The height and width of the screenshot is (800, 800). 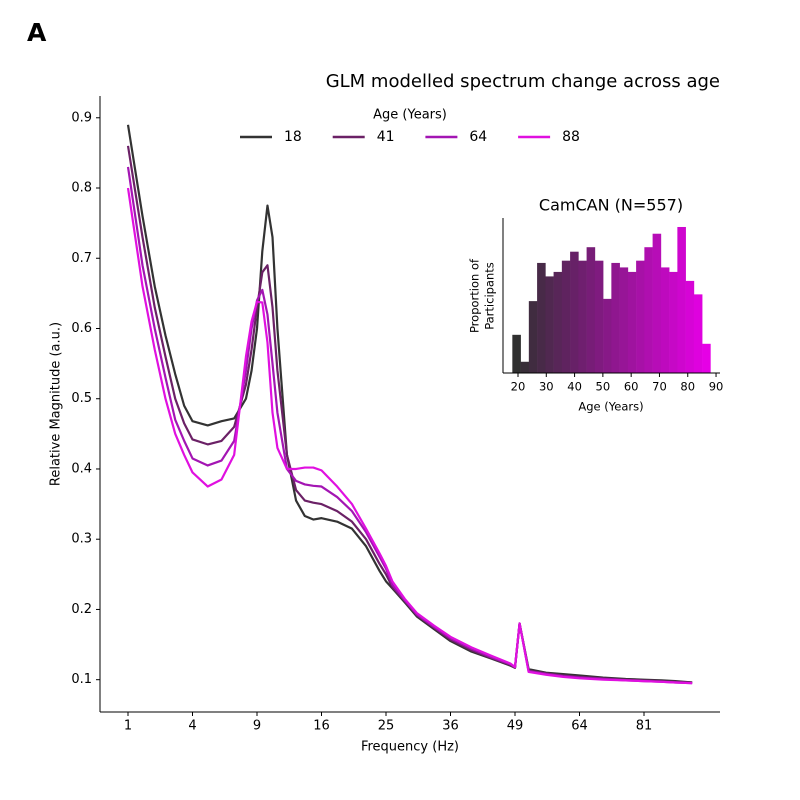 What do you see at coordinates (56, 404) in the screenshot?
I see `y-axis-label: Relative Magnitude (a.u.)` at bounding box center [56, 404].